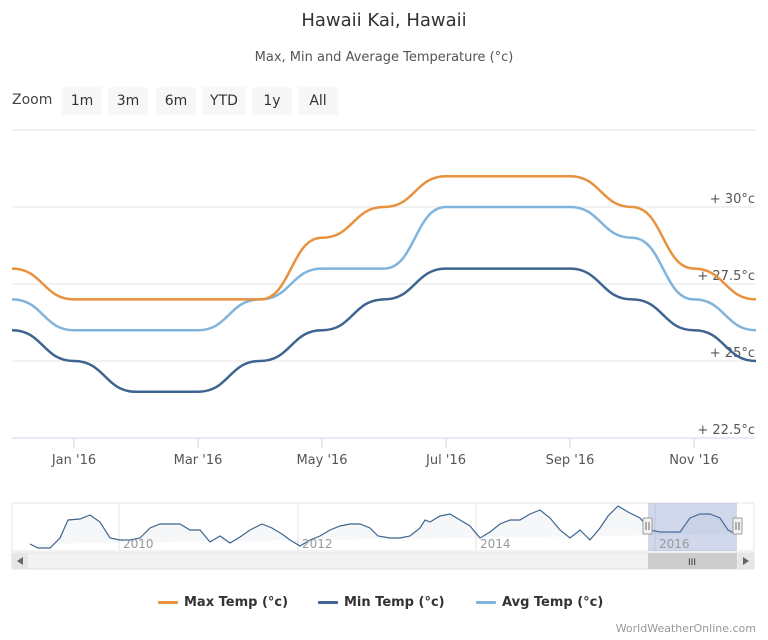  Describe the element at coordinates (224, 101) in the screenshot. I see `zoom-ytd-button: YTD` at that location.